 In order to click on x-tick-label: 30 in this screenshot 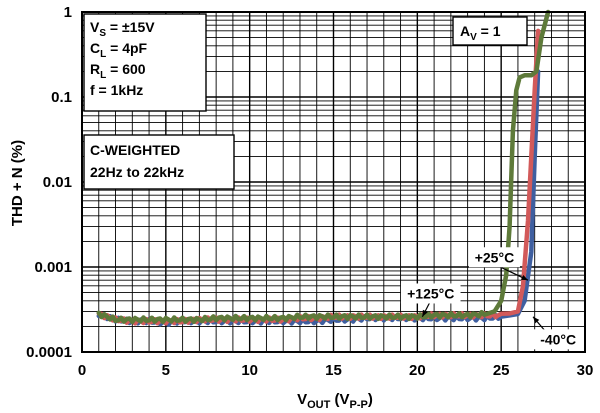, I will do `click(585, 370)`.